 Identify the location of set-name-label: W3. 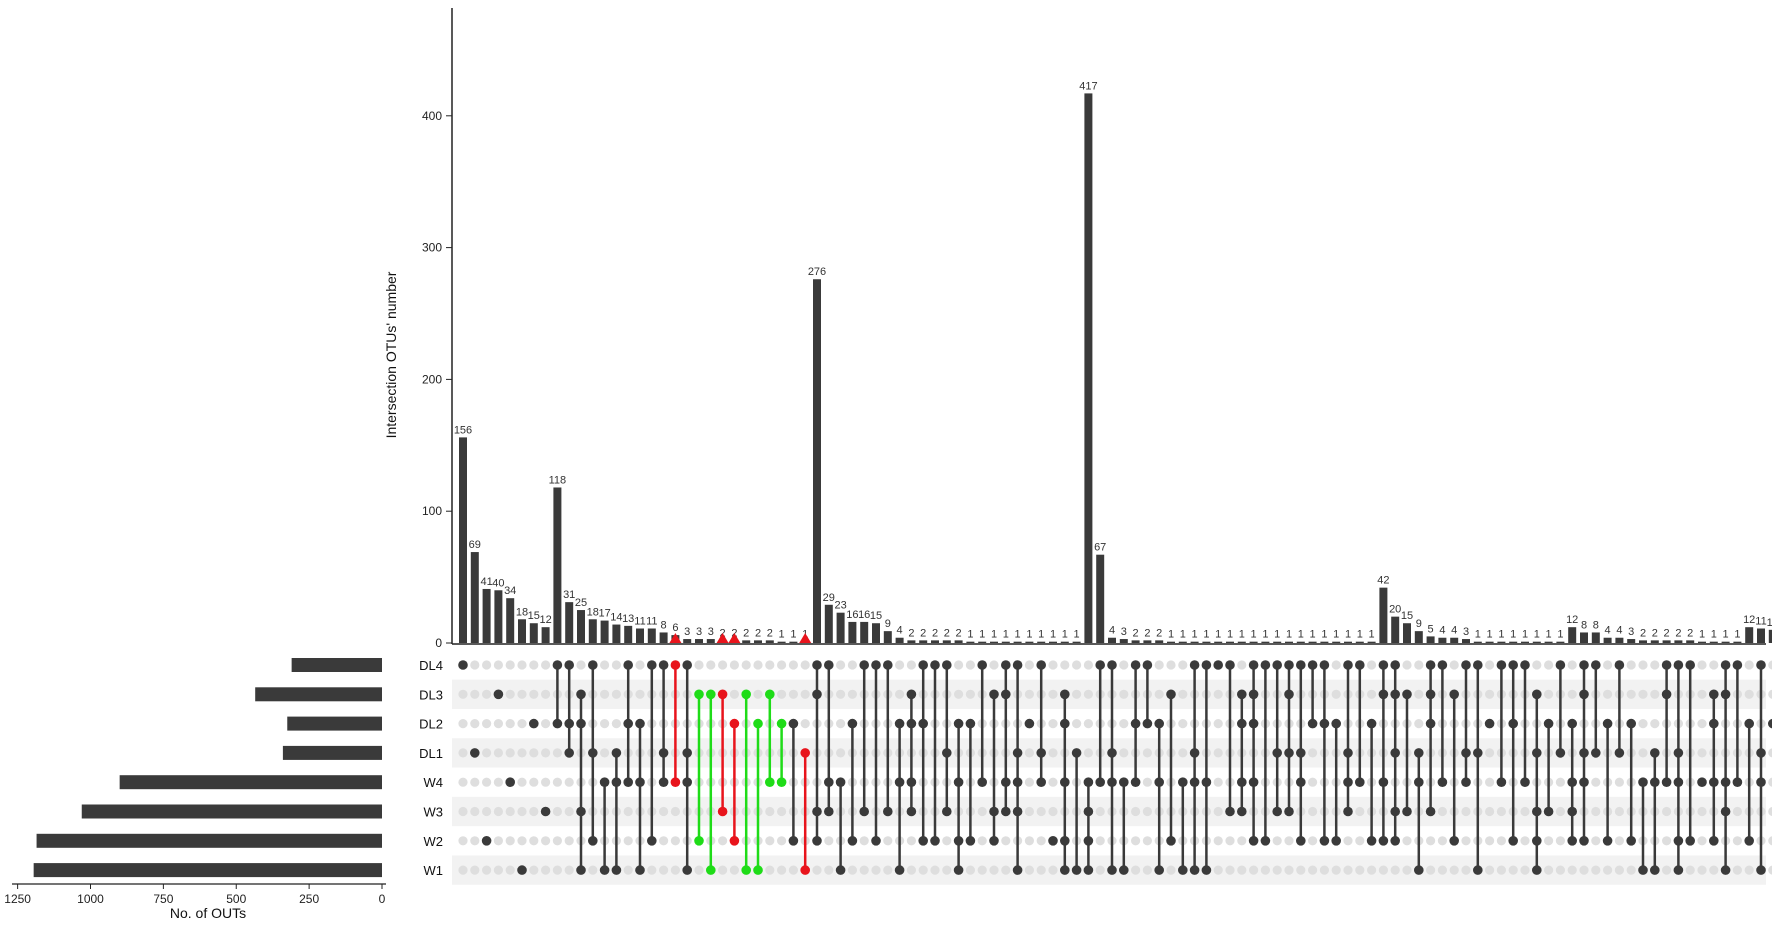
(434, 812).